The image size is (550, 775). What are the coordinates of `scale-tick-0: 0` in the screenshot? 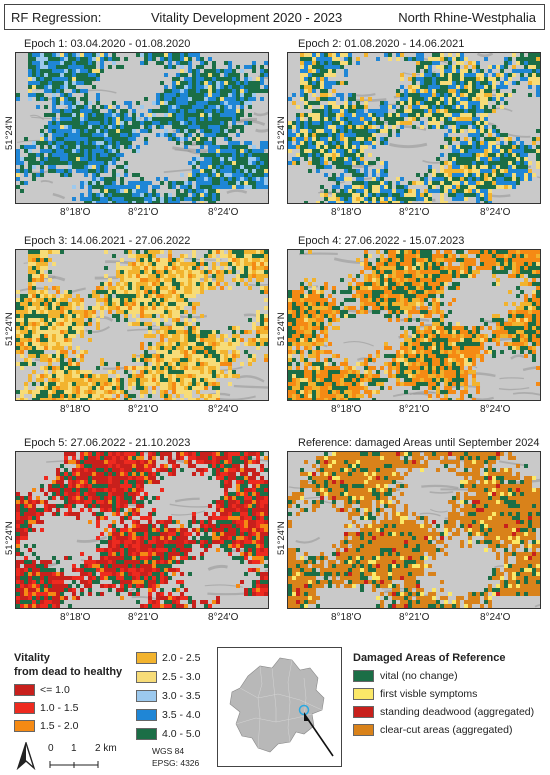 It's located at (51, 748).